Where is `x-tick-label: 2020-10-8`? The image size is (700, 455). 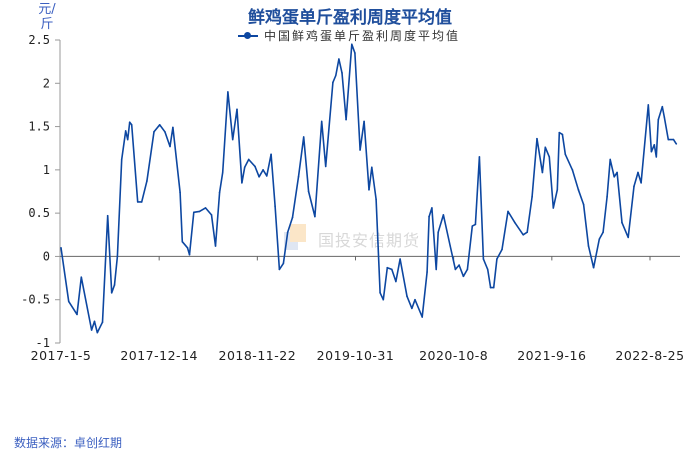
x-tick-label: 2020-10-8 is located at coordinates (453, 355).